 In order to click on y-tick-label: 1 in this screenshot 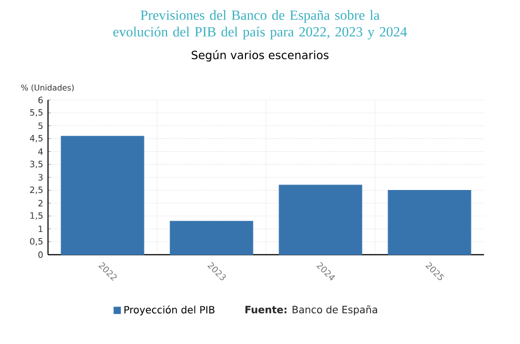, I will do `click(40, 229)`.